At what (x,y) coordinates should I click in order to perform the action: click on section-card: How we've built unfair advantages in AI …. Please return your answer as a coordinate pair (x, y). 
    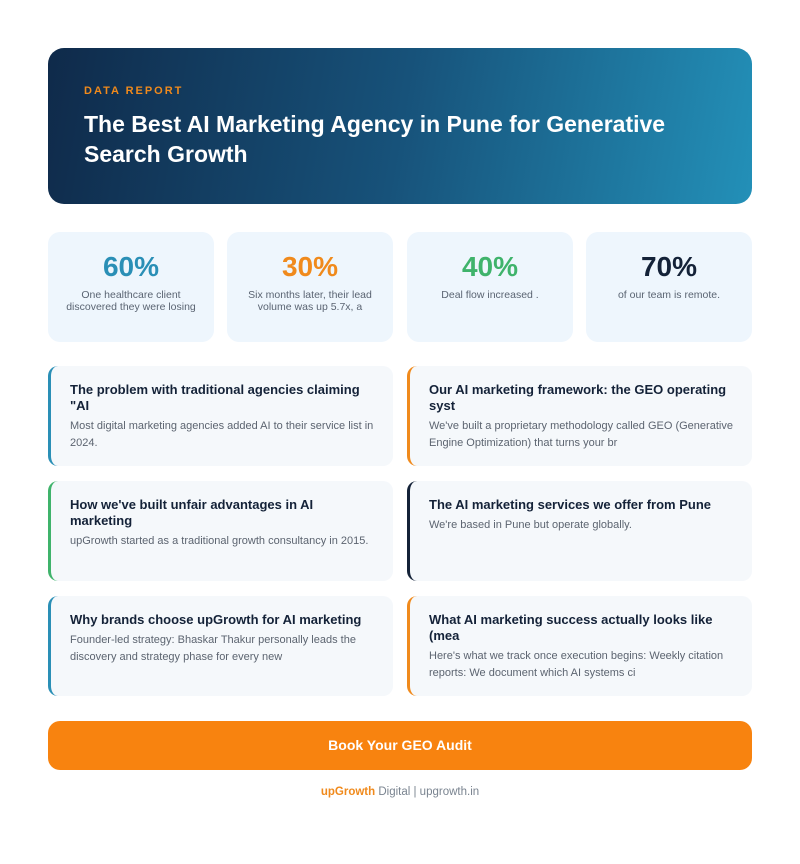
    Looking at the image, I should click on (220, 531).